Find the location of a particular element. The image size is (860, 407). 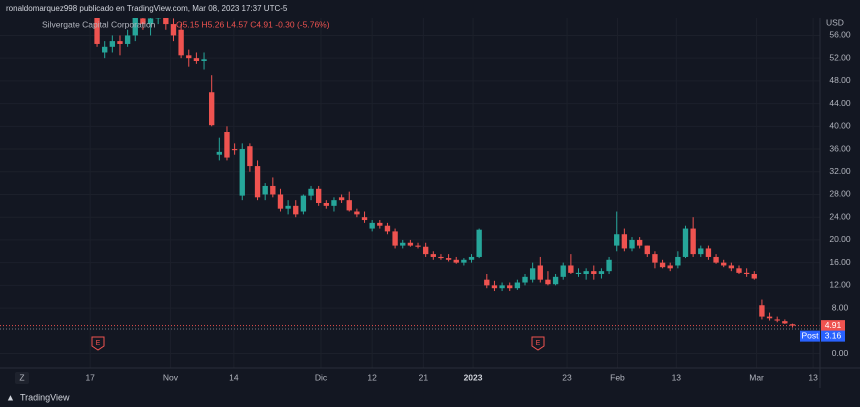

y-tick-label: 24.00 is located at coordinates (840, 216).